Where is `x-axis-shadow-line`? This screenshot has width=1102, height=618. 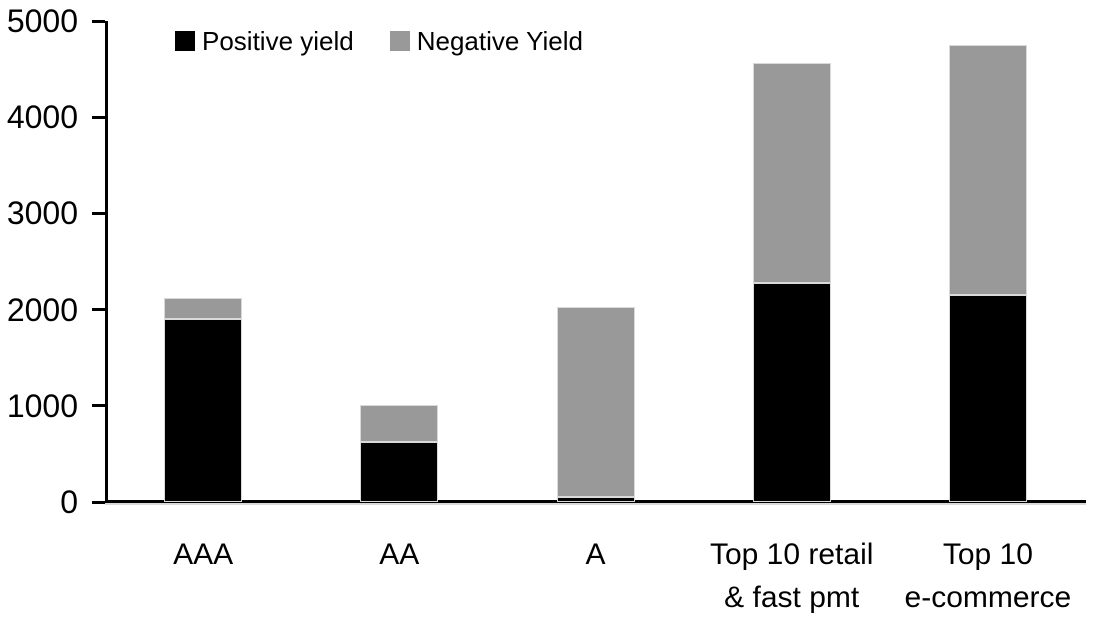 x-axis-shadow-line is located at coordinates (595, 504).